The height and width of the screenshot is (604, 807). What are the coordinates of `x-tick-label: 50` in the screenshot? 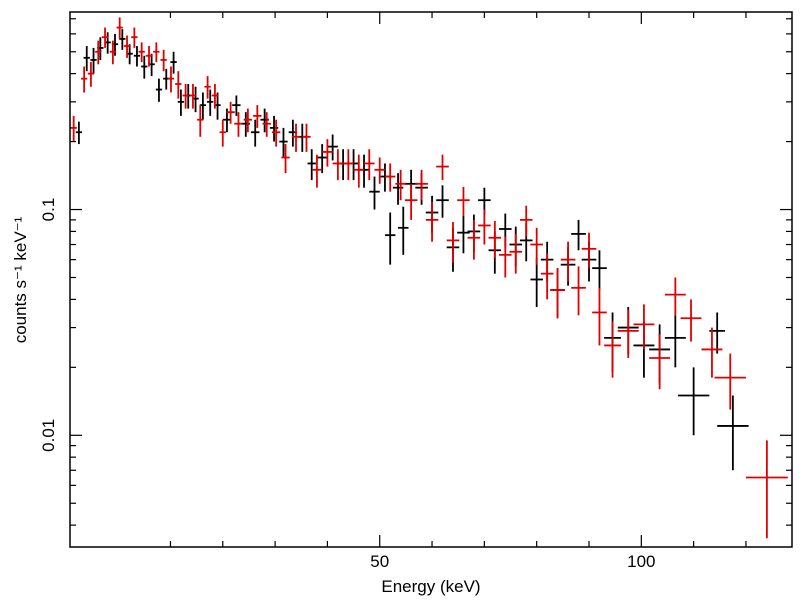 It's located at (379, 561).